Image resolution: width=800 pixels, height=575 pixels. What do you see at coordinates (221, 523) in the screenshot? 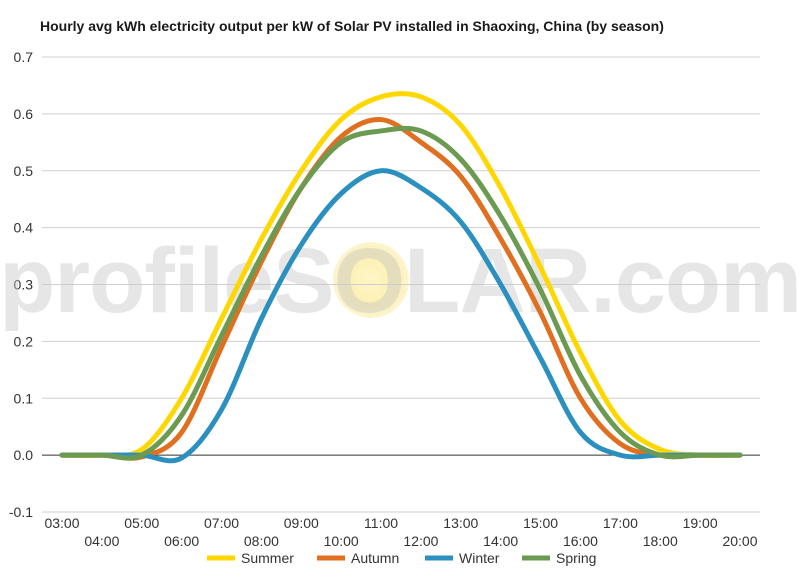
I see `x-tick-label: 07:00` at bounding box center [221, 523].